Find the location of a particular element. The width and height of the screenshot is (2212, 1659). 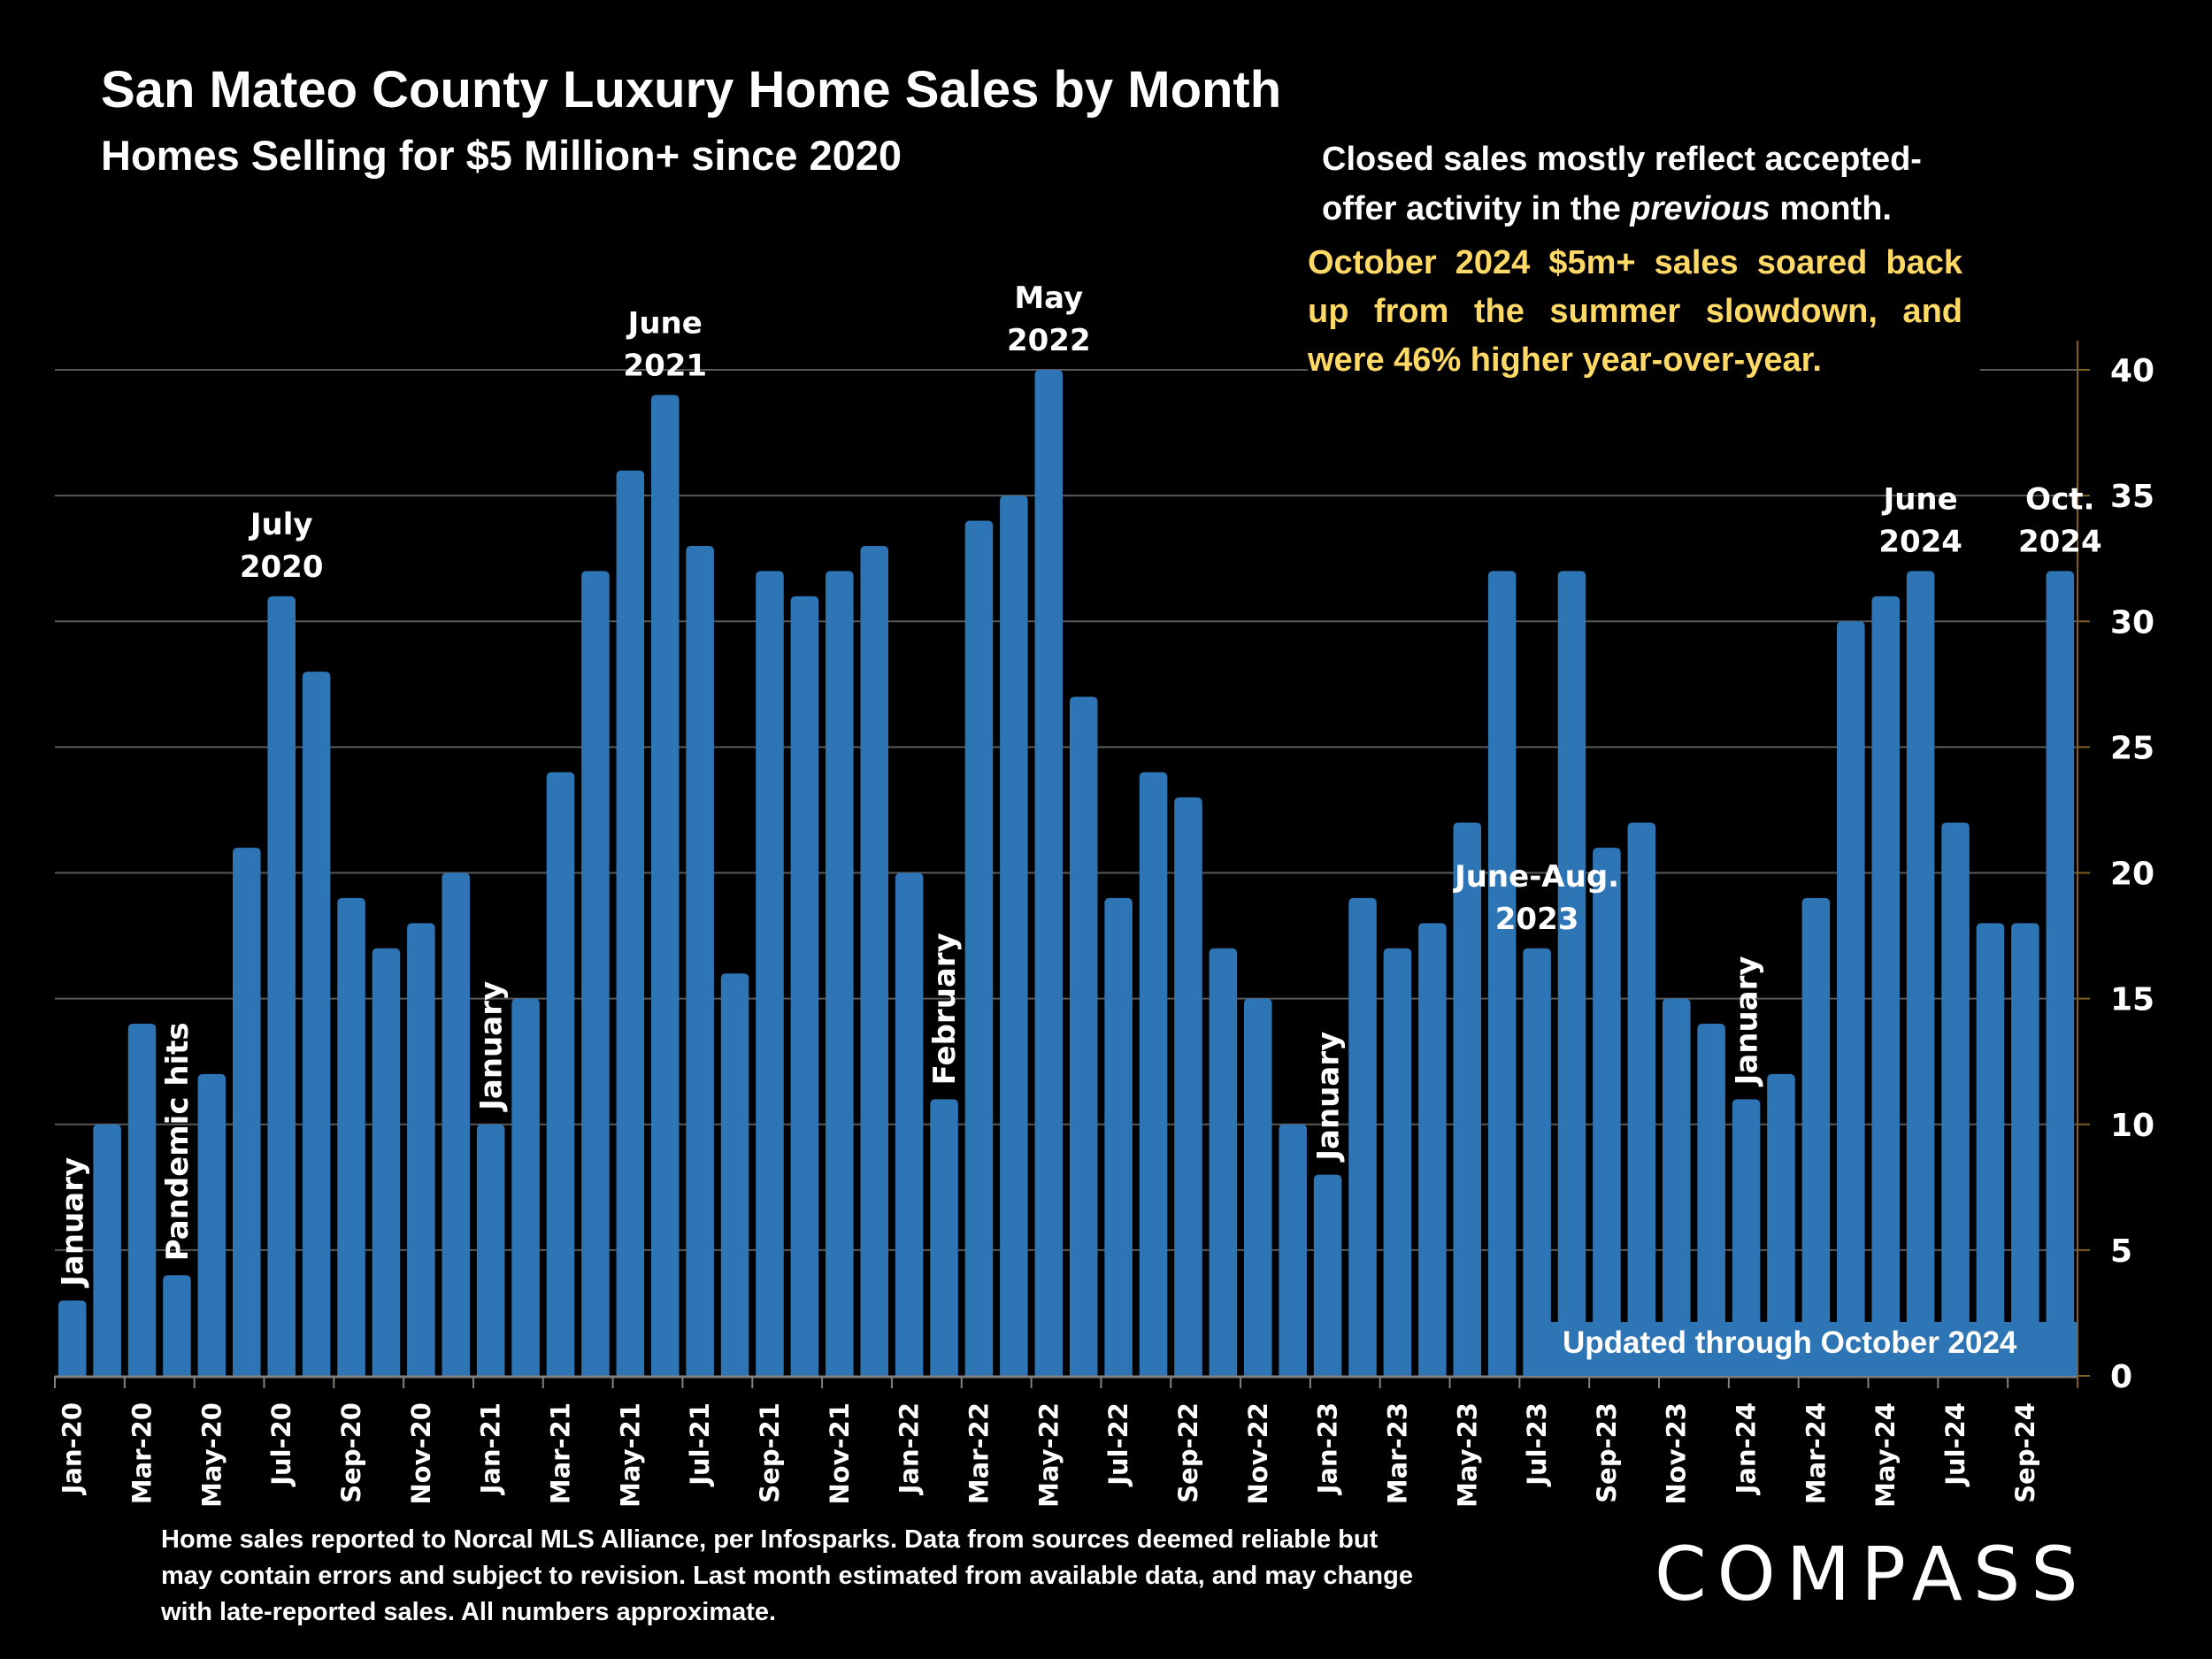

annotation-label: June is located at coordinates (665, 323).